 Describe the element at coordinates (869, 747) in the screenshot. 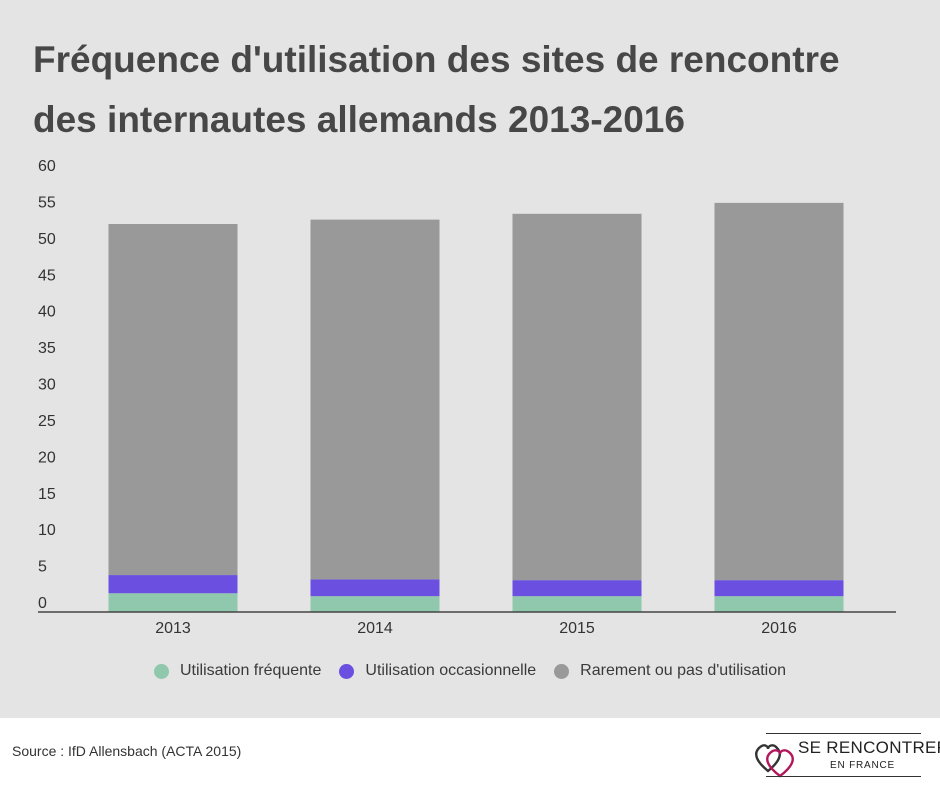

I see `logo-title: SE RENCONTRER` at that location.